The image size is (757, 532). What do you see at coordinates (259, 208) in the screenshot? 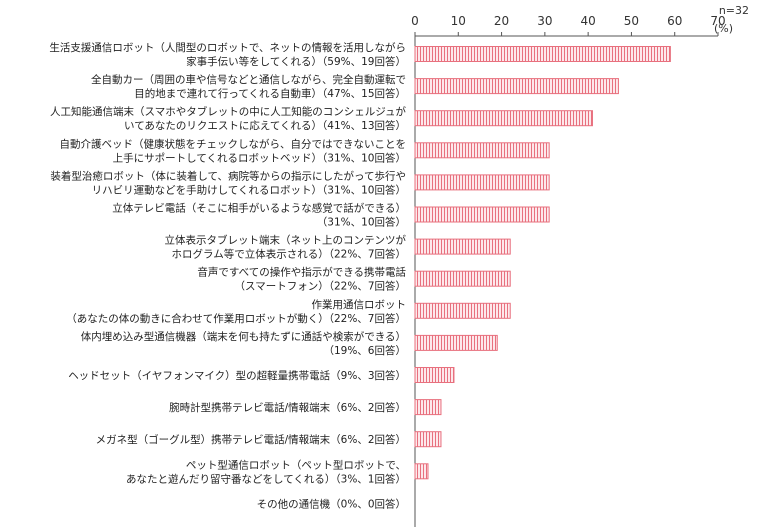
I see `category-label: 立体テレビ電話（そこに相手がいるような感覚で話ができる）` at bounding box center [259, 208].